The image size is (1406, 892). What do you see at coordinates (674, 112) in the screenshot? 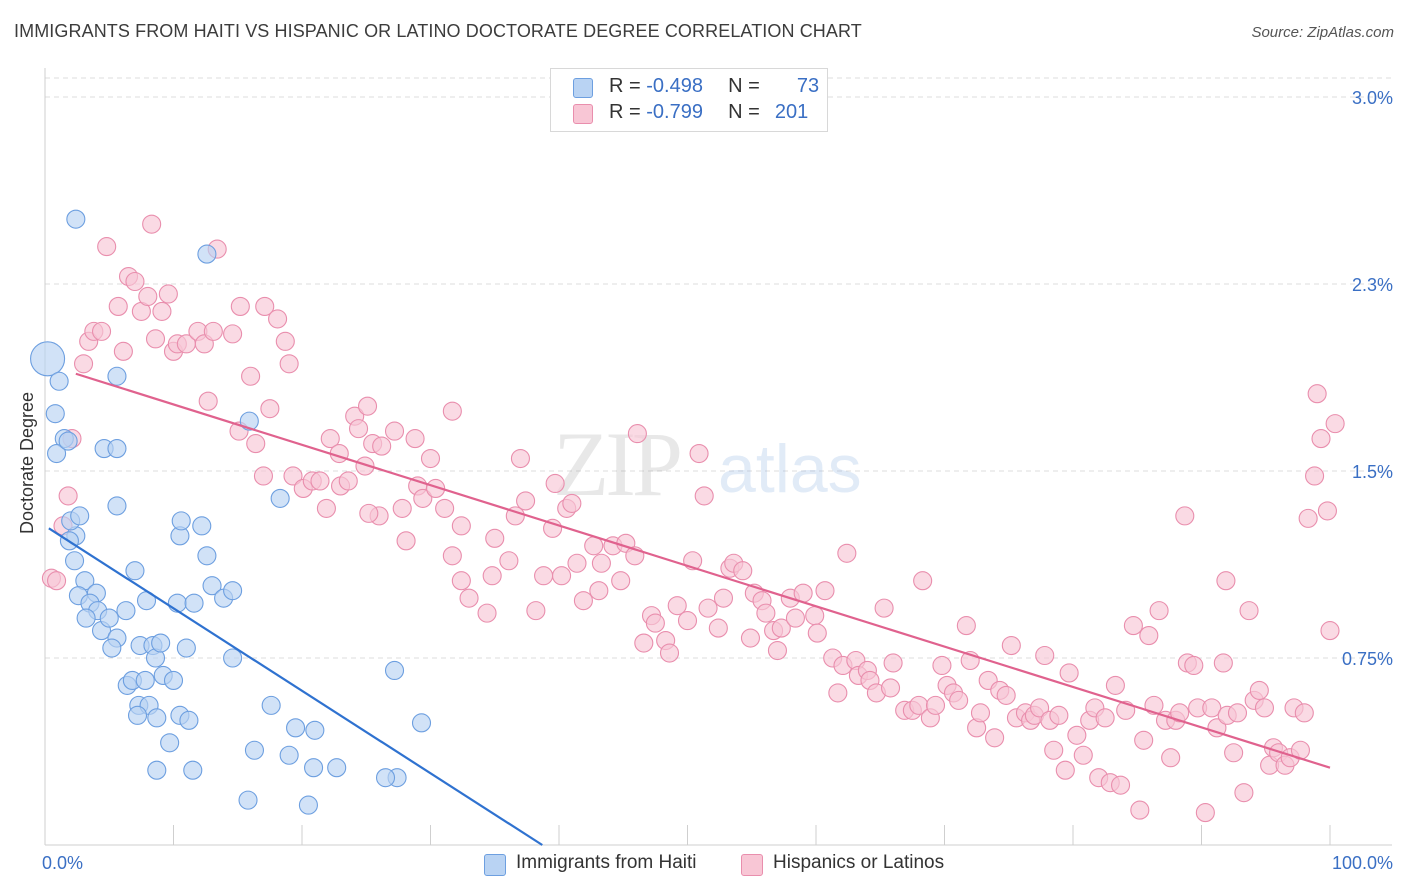
I see `legend-r-value: -0.799` at bounding box center [674, 112].